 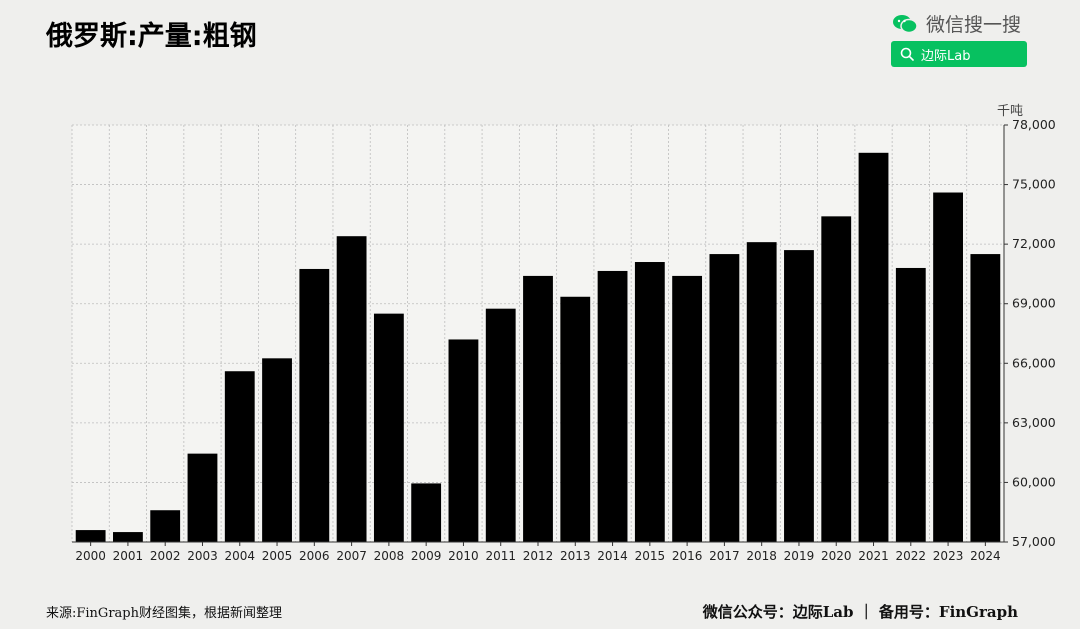 What do you see at coordinates (389, 556) in the screenshot?
I see `x-tick-label: 2008` at bounding box center [389, 556].